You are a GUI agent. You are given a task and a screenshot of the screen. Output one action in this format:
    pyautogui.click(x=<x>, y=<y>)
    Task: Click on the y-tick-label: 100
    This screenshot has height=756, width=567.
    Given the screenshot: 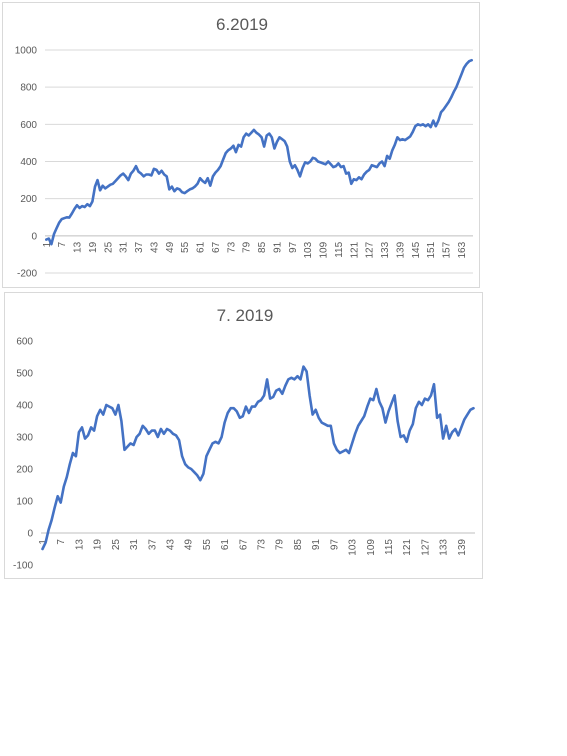 What is the action you would take?
    pyautogui.click(x=24, y=502)
    